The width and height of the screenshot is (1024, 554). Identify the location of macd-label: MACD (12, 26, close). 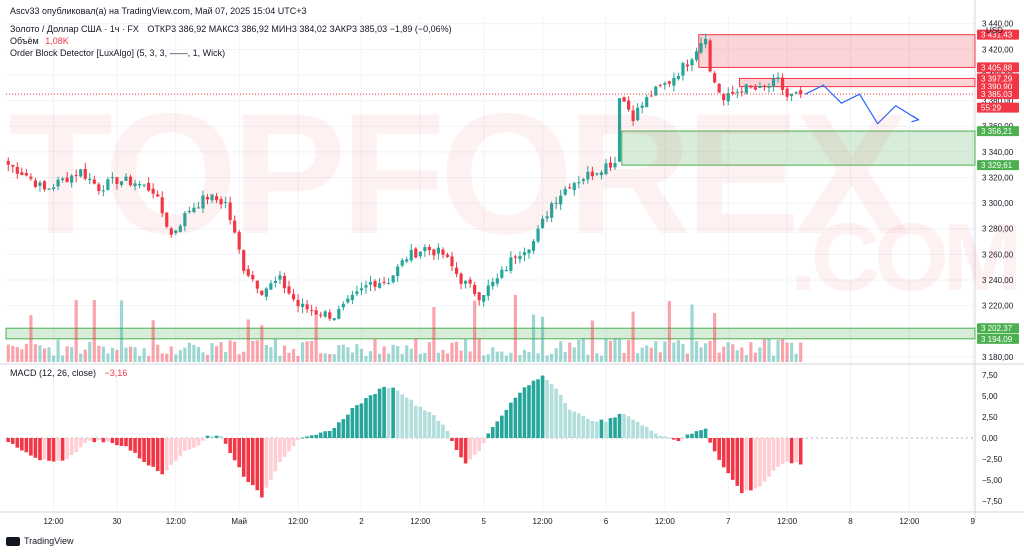
(53, 373).